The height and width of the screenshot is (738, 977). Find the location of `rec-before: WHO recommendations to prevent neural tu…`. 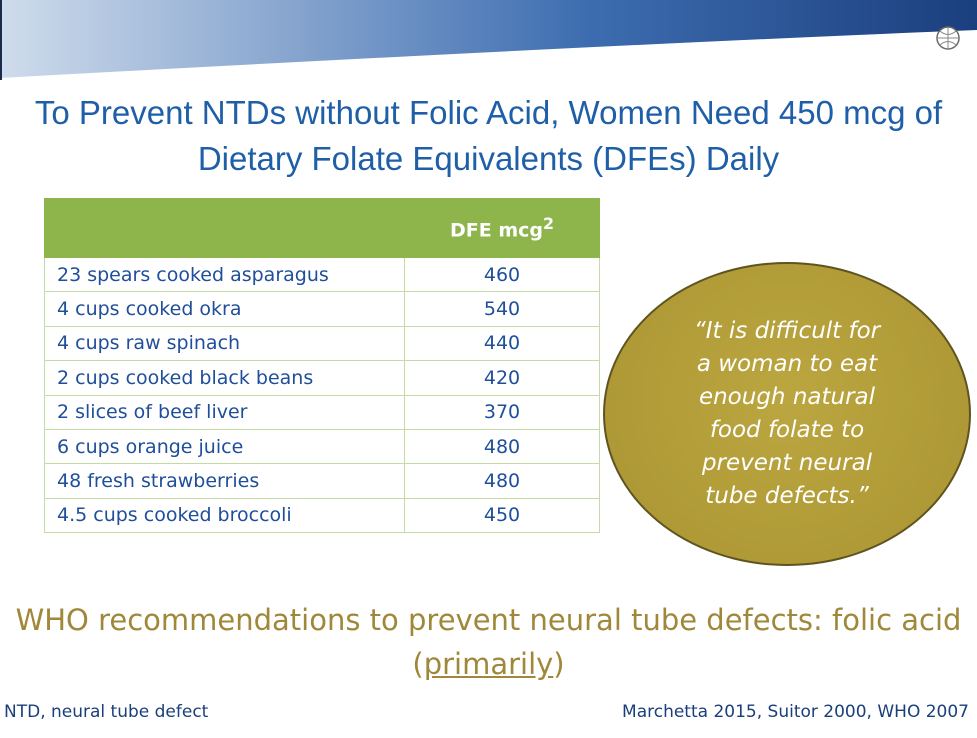

rec-before: WHO recommendations to prevent neural tu… is located at coordinates (488, 642).